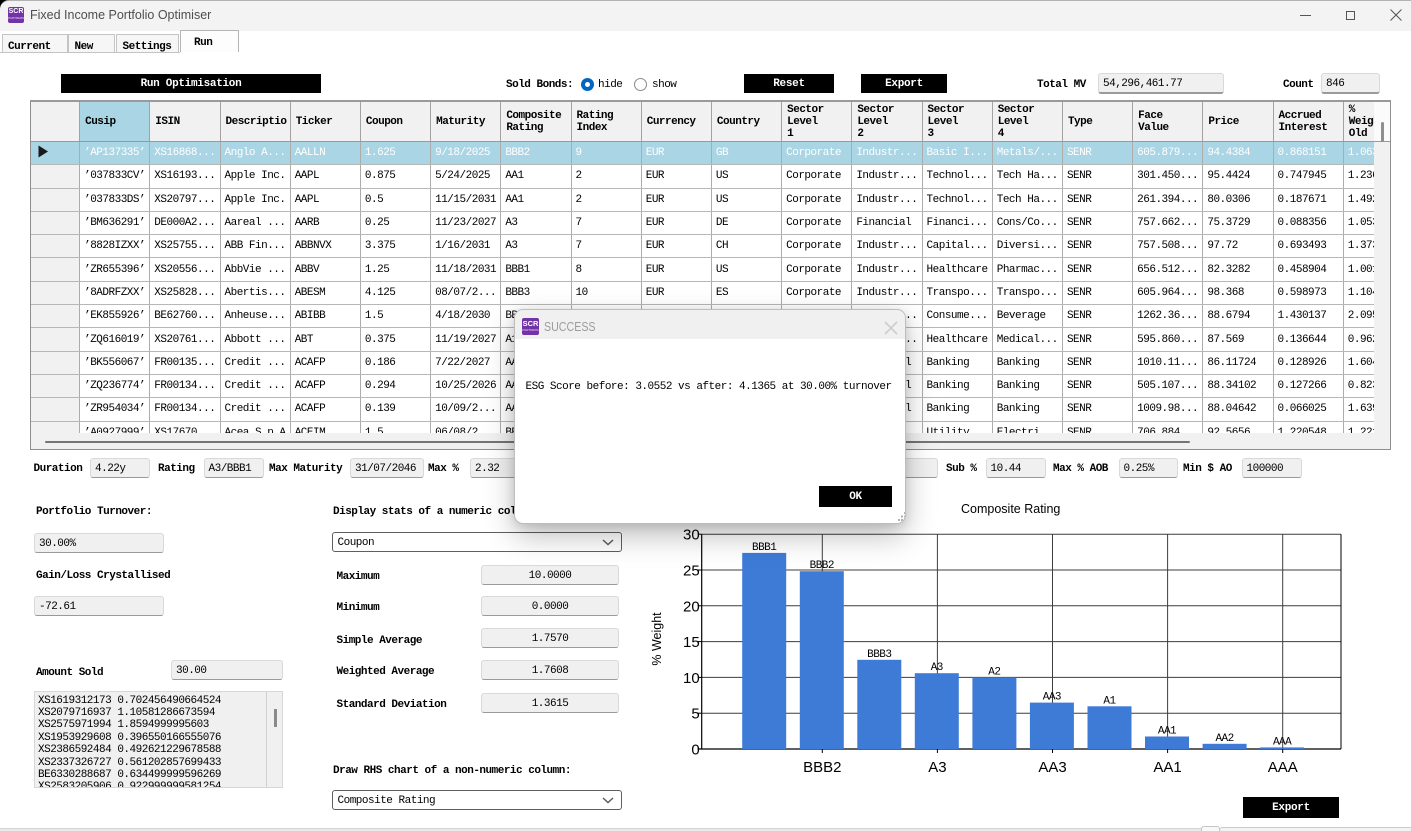 This screenshot has width=1411, height=831. Describe the element at coordinates (695, 714) in the screenshot. I see `svg-text: 5` at that location.